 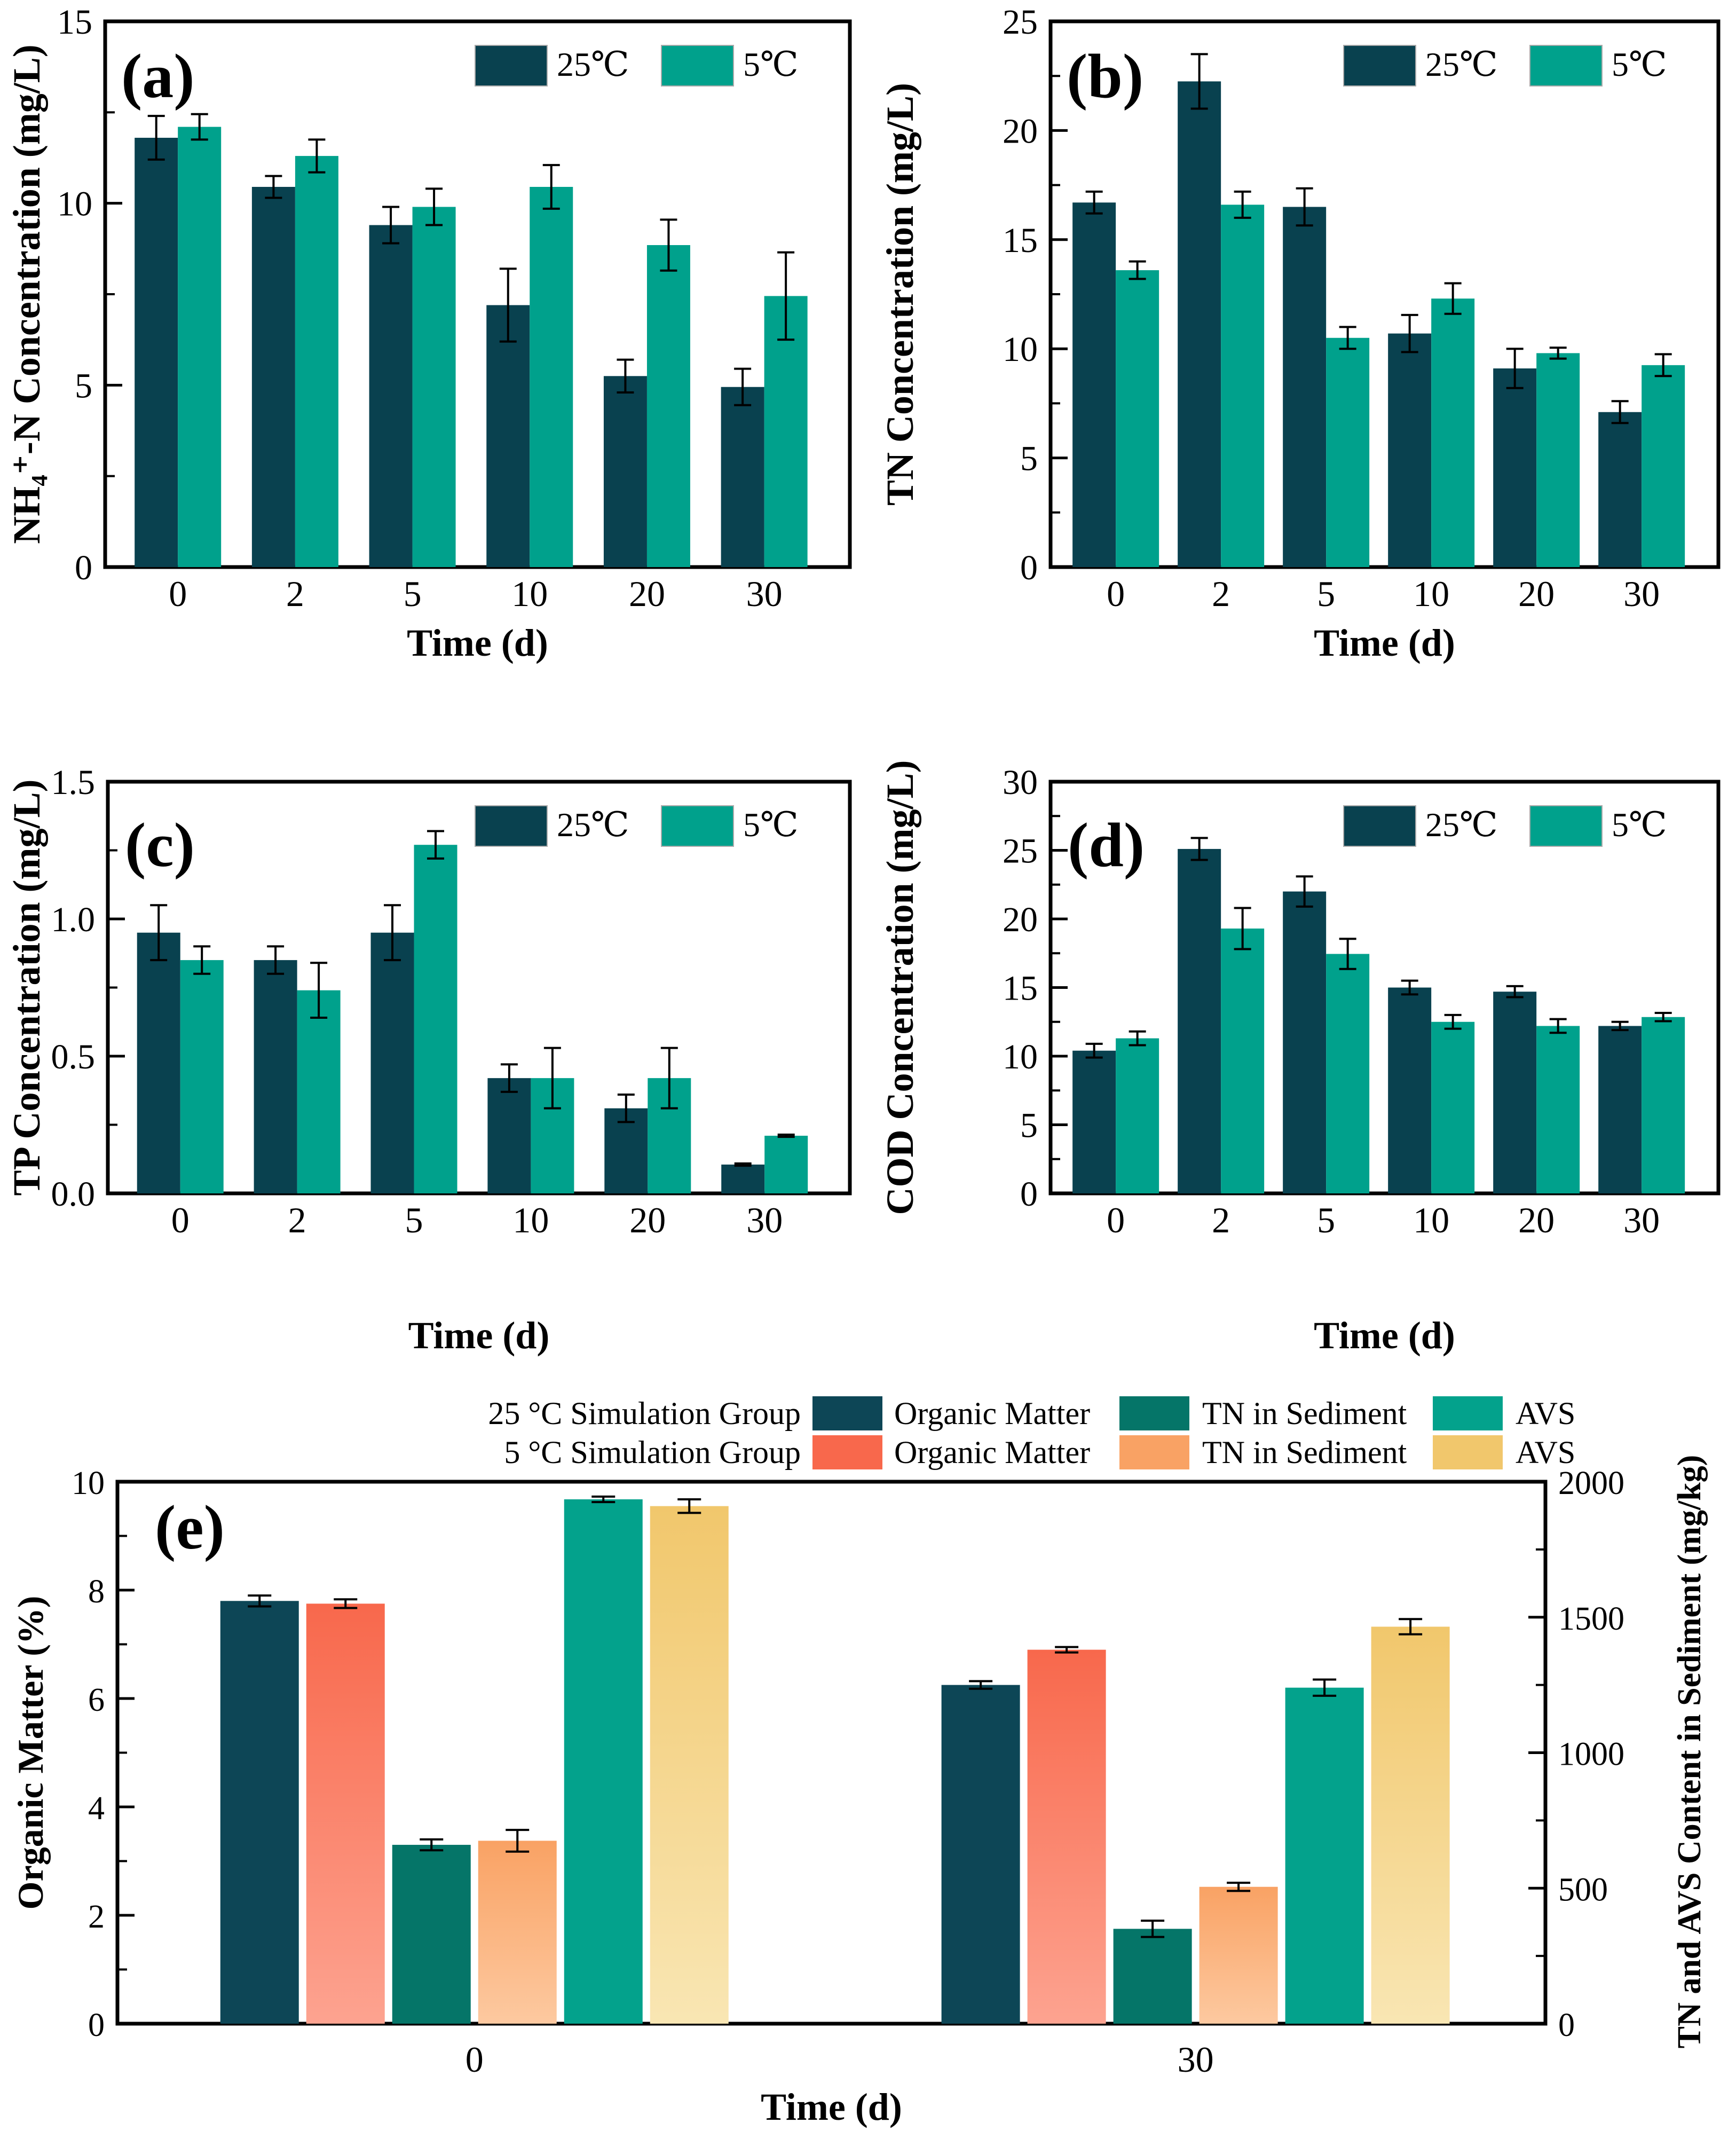 What do you see at coordinates (1566, 2025) in the screenshot?
I see `right-axis-tick-label: 0` at bounding box center [1566, 2025].